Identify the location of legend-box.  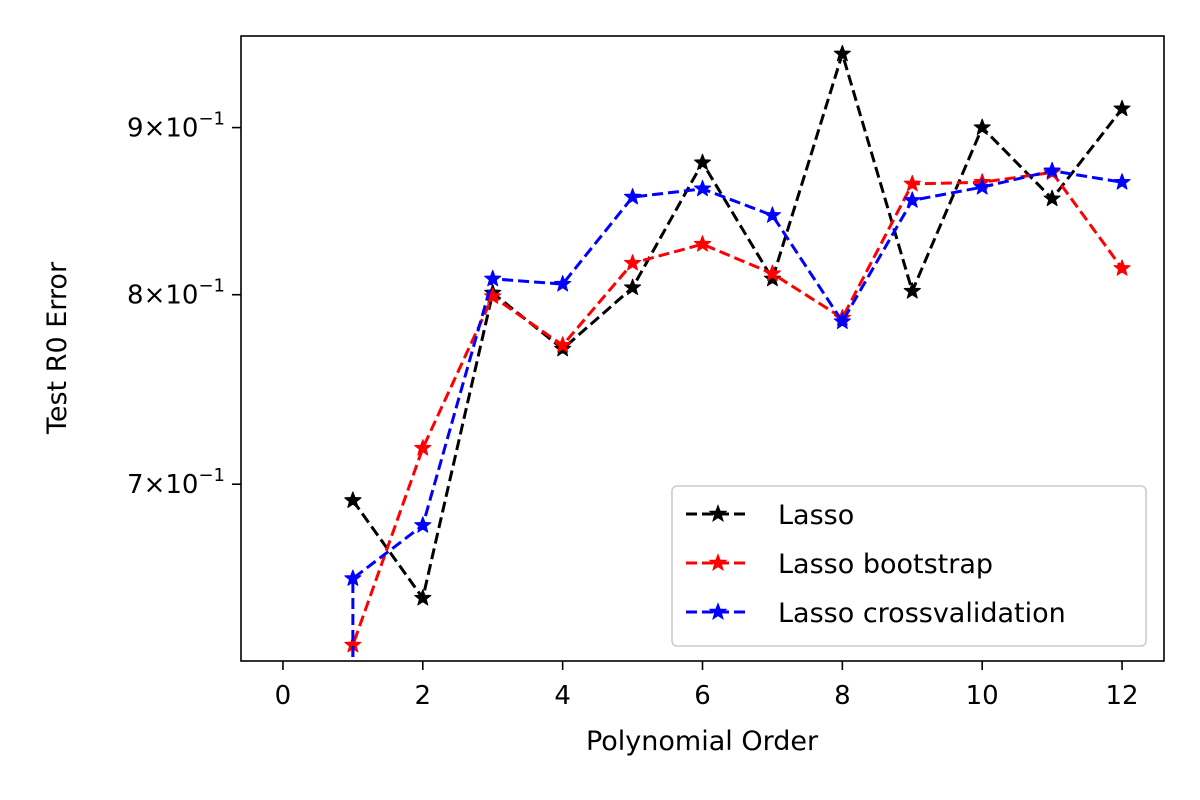
(909, 566).